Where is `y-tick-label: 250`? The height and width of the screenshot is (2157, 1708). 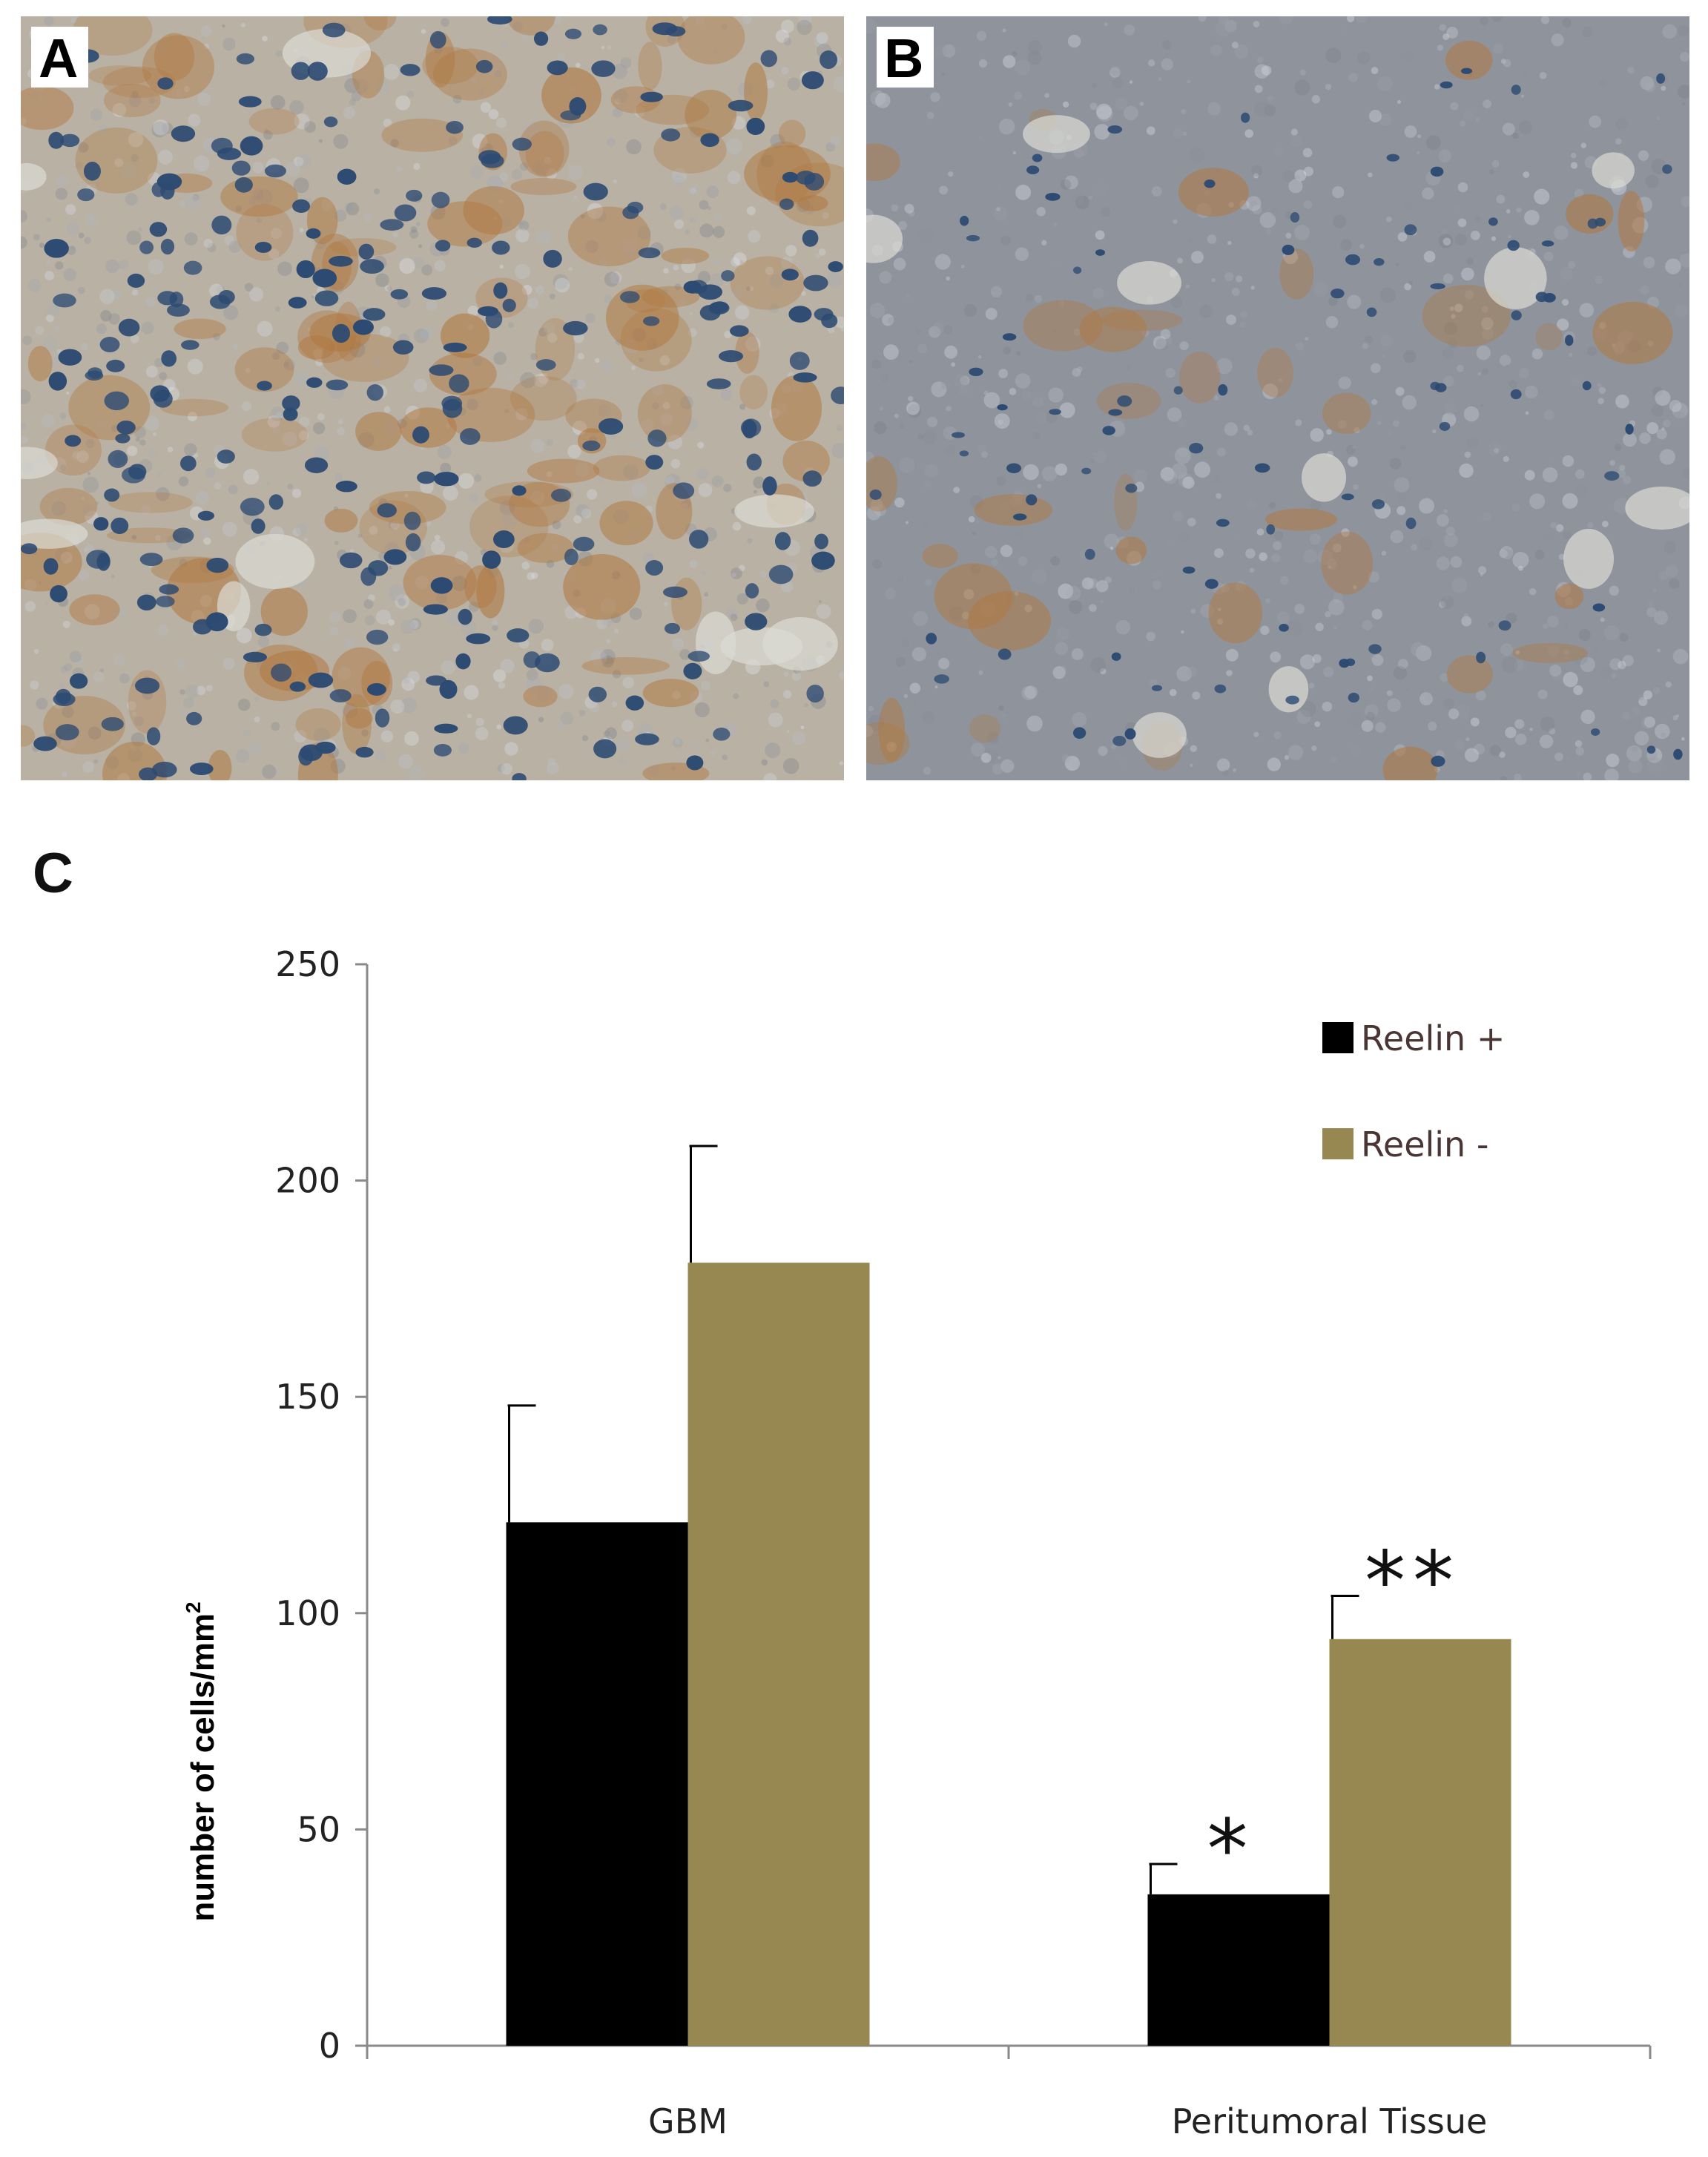
y-tick-label: 250 is located at coordinates (308, 964).